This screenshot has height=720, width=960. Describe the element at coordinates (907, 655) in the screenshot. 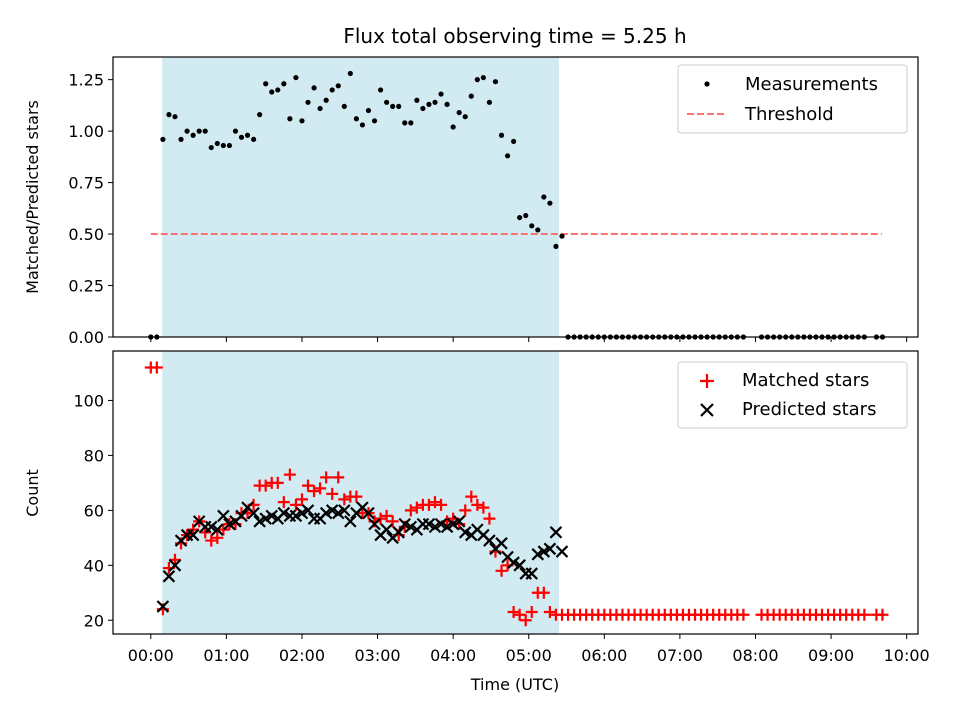

I see `x-tick-label: 10:00` at that location.